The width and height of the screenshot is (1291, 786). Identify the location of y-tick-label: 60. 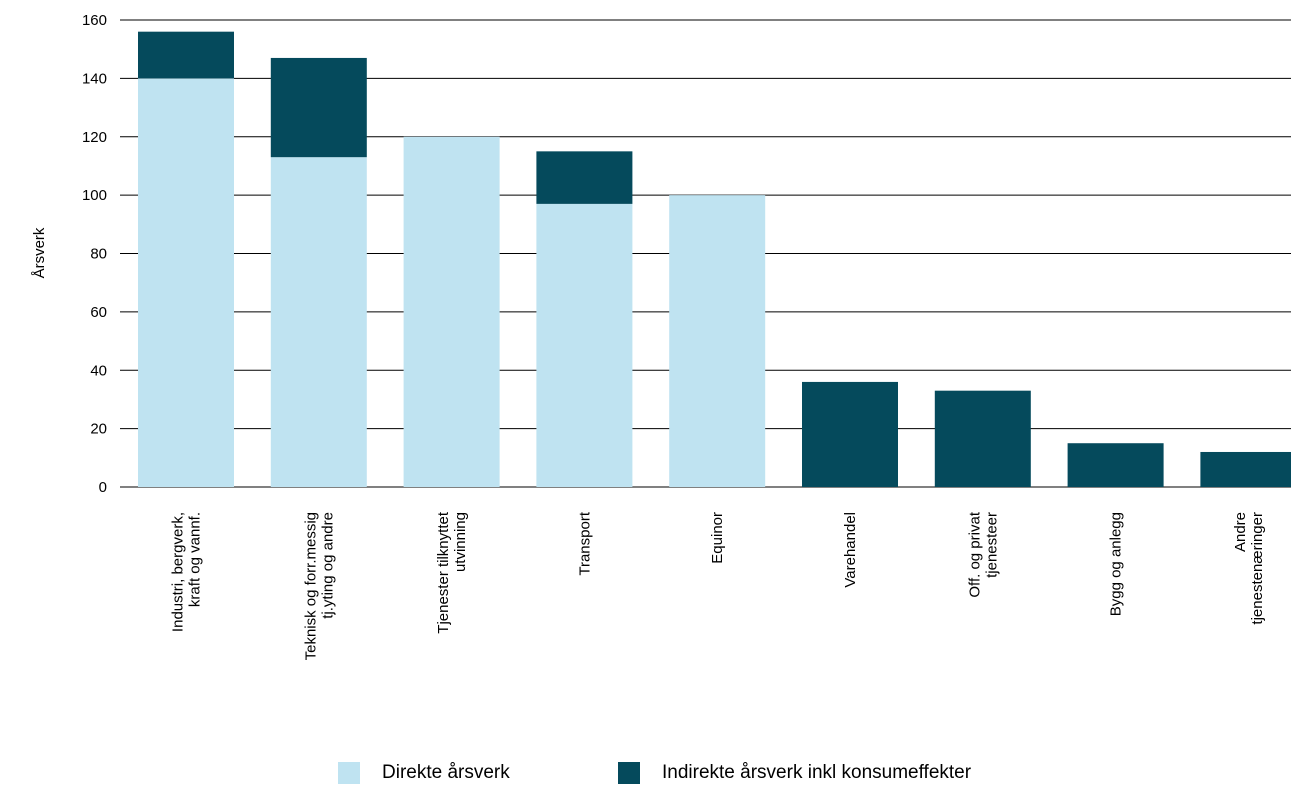
(98, 312).